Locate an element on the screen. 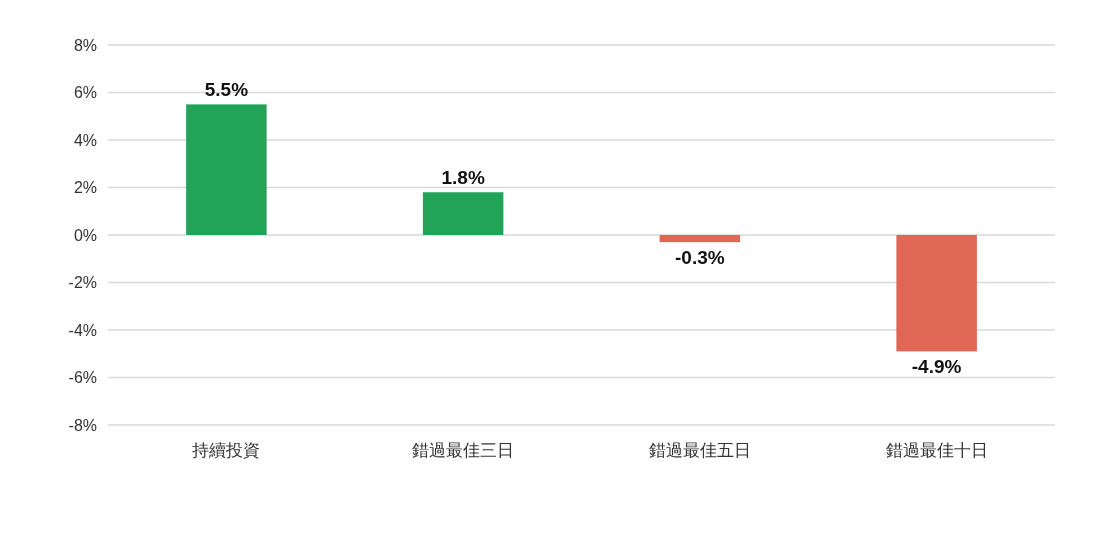 The width and height of the screenshot is (1120, 540). data-label: 1.8% is located at coordinates (463, 178).